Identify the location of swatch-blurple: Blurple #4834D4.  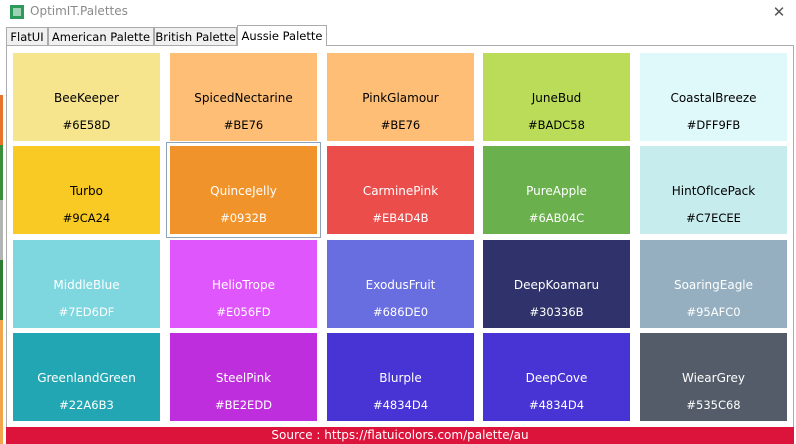
(400, 377).